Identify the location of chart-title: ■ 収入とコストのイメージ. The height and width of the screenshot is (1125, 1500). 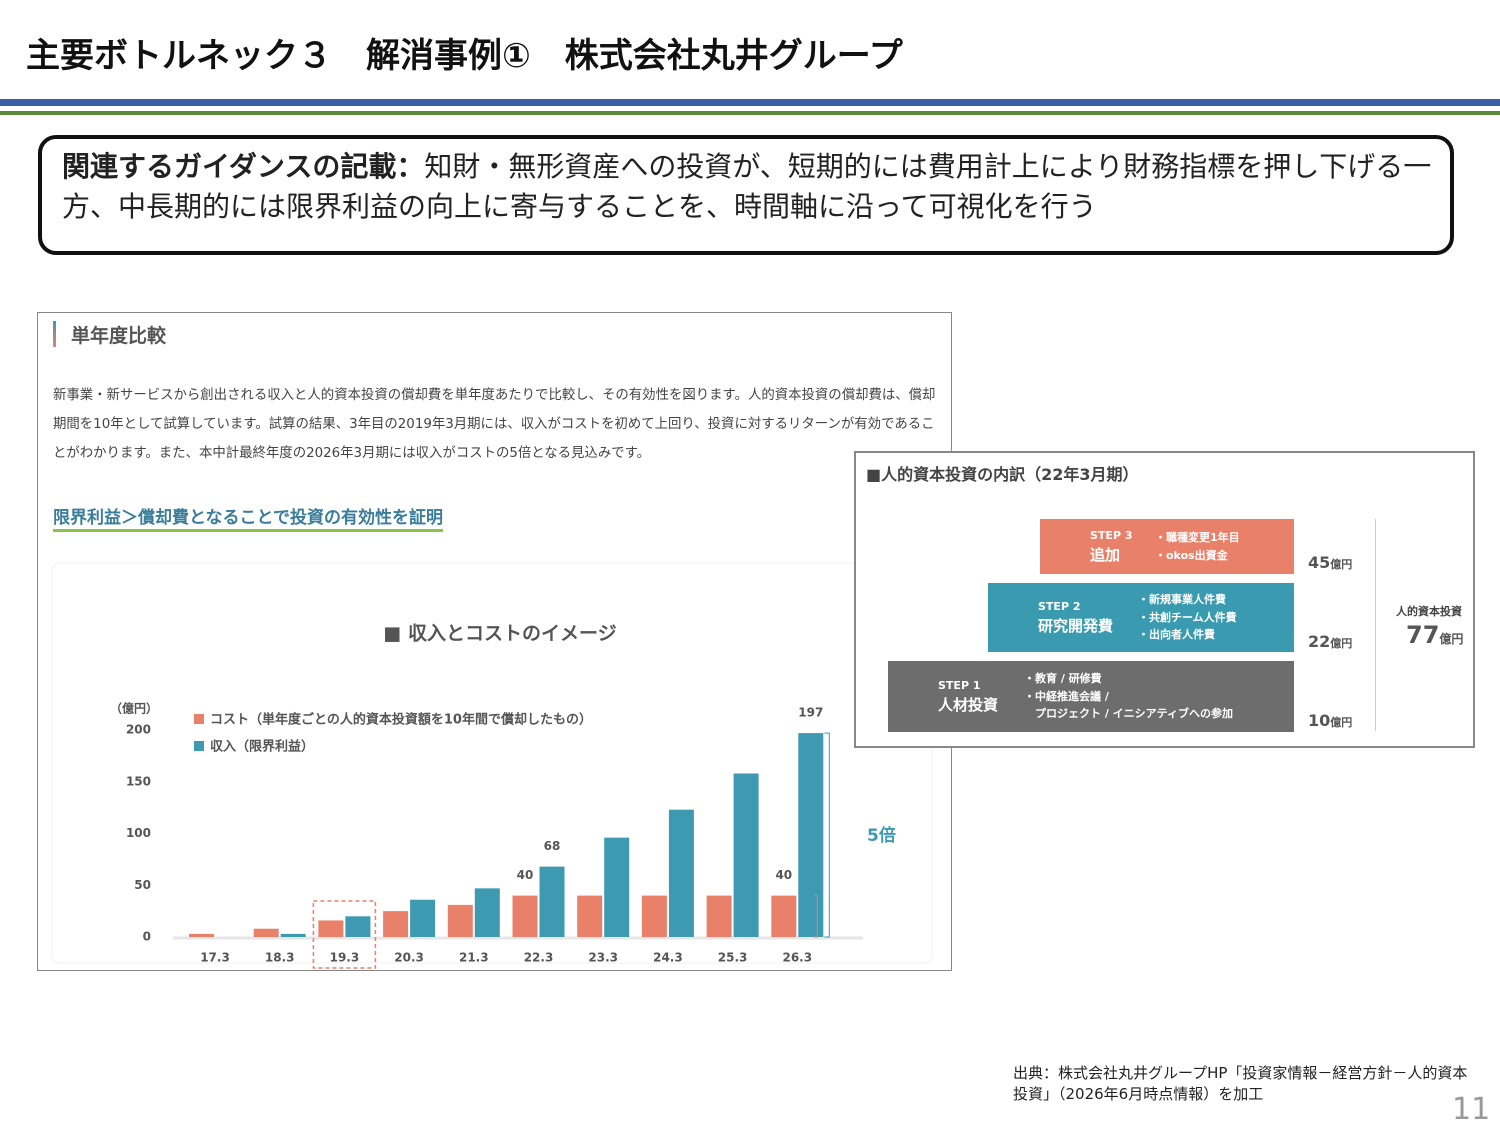
(499, 634).